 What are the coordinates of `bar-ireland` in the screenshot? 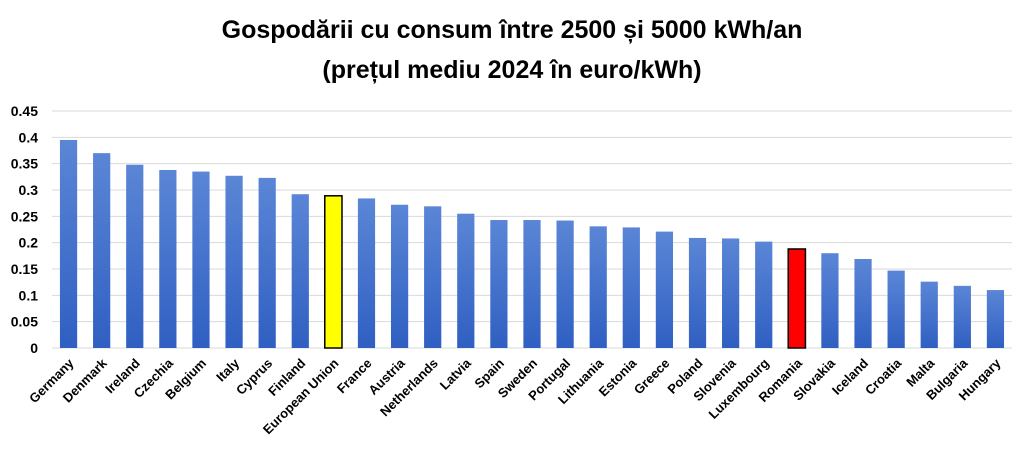 It's located at (135, 256).